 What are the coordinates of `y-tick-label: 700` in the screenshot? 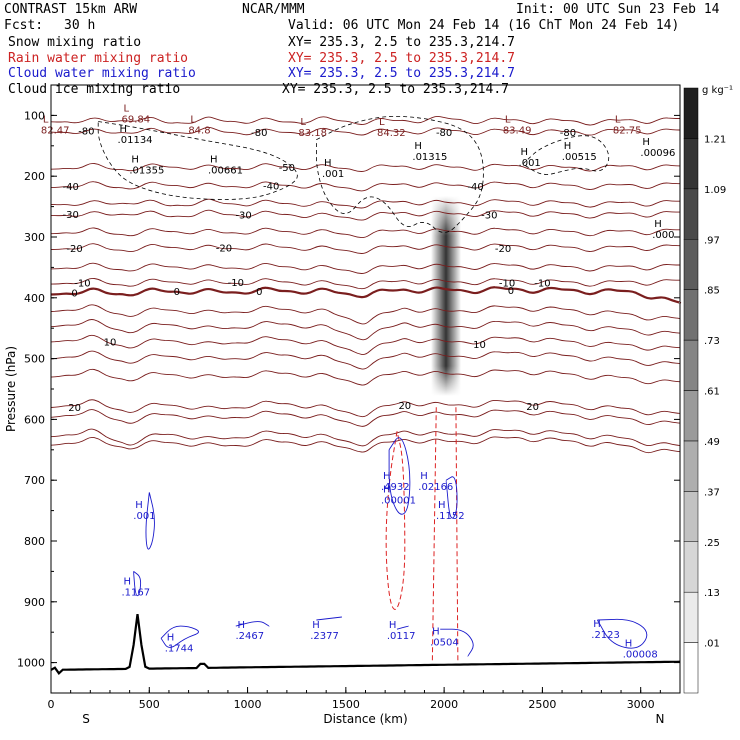 It's located at (34, 480).